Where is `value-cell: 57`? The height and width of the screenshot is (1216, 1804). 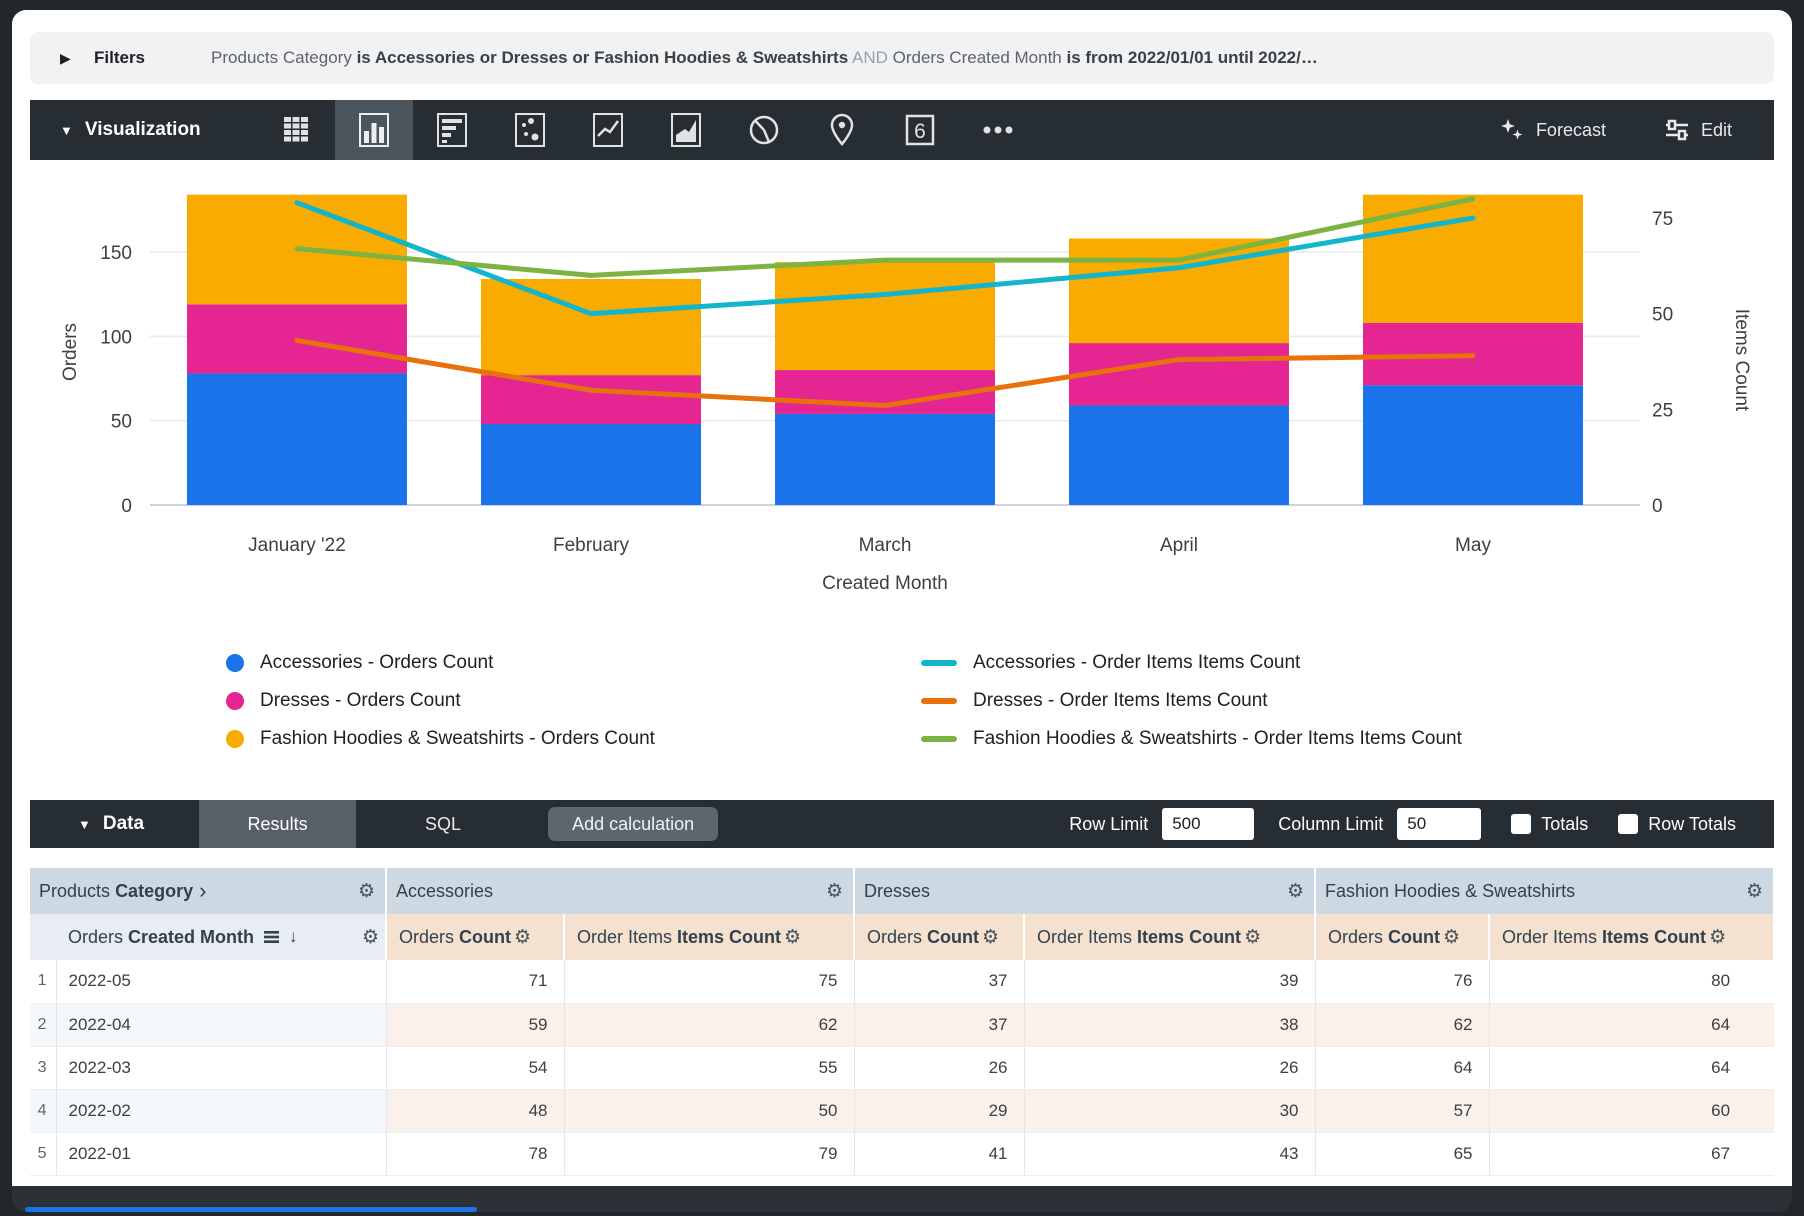
value-cell: 57 is located at coordinates (1402, 1111).